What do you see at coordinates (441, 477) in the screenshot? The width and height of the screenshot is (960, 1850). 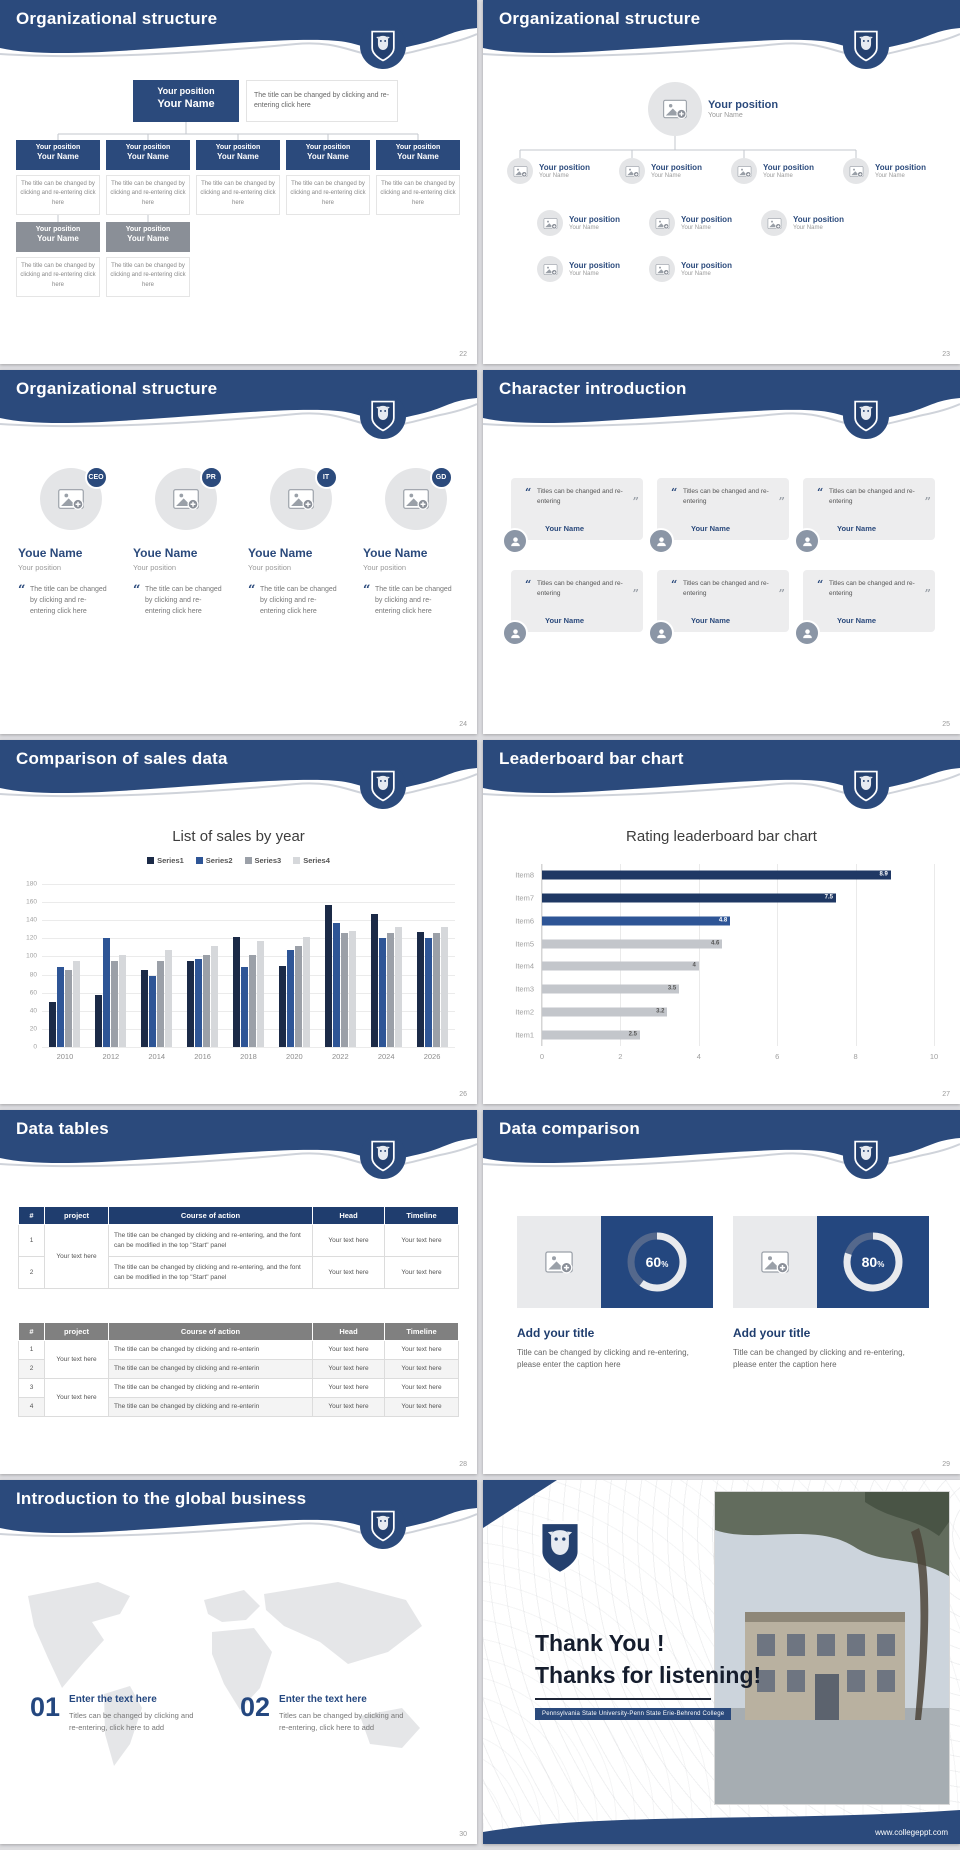 I see `role-badge: GD` at bounding box center [441, 477].